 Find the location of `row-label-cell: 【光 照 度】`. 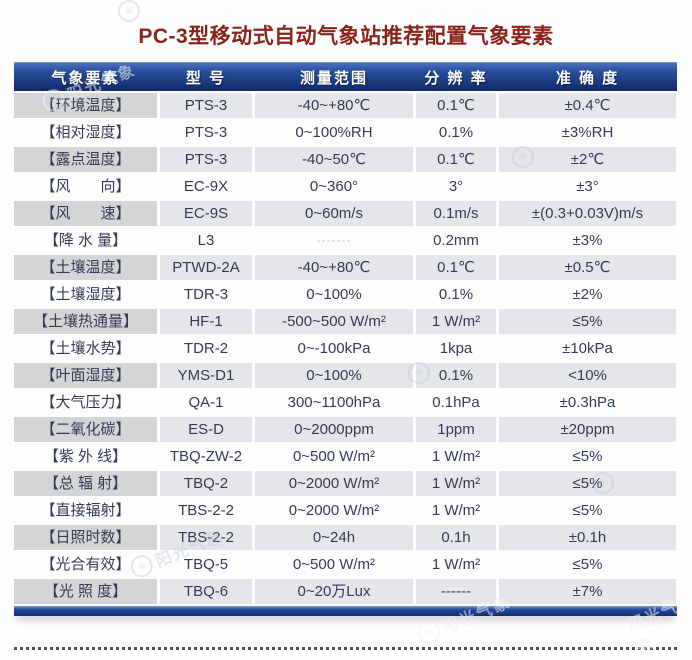

row-label-cell: 【光 照 度】 is located at coordinates (85, 591).